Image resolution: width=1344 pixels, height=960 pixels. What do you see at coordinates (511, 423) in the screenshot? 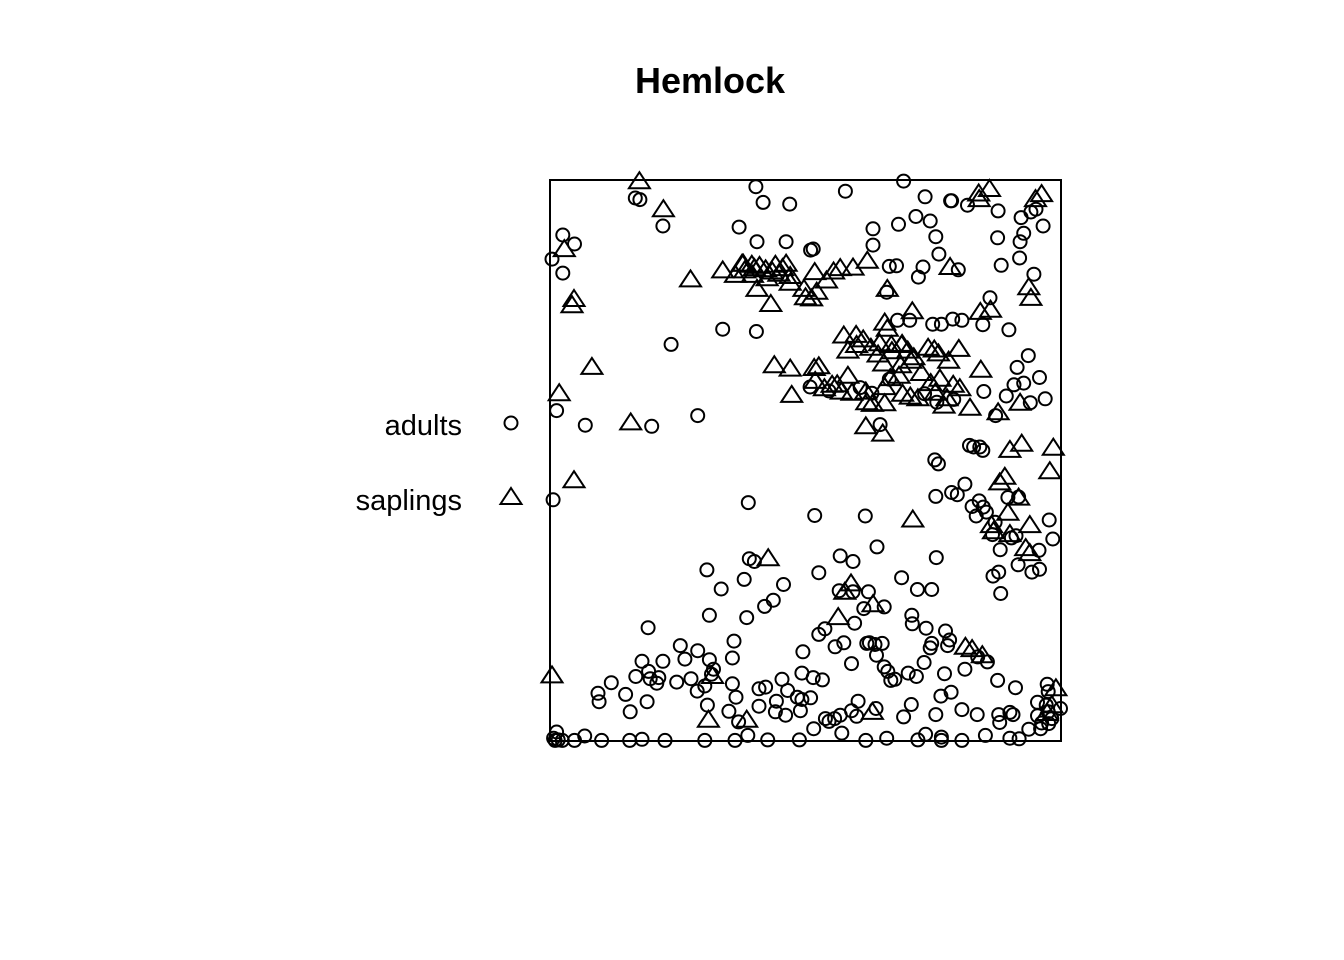
I see `legend-marker-adults` at bounding box center [511, 423].